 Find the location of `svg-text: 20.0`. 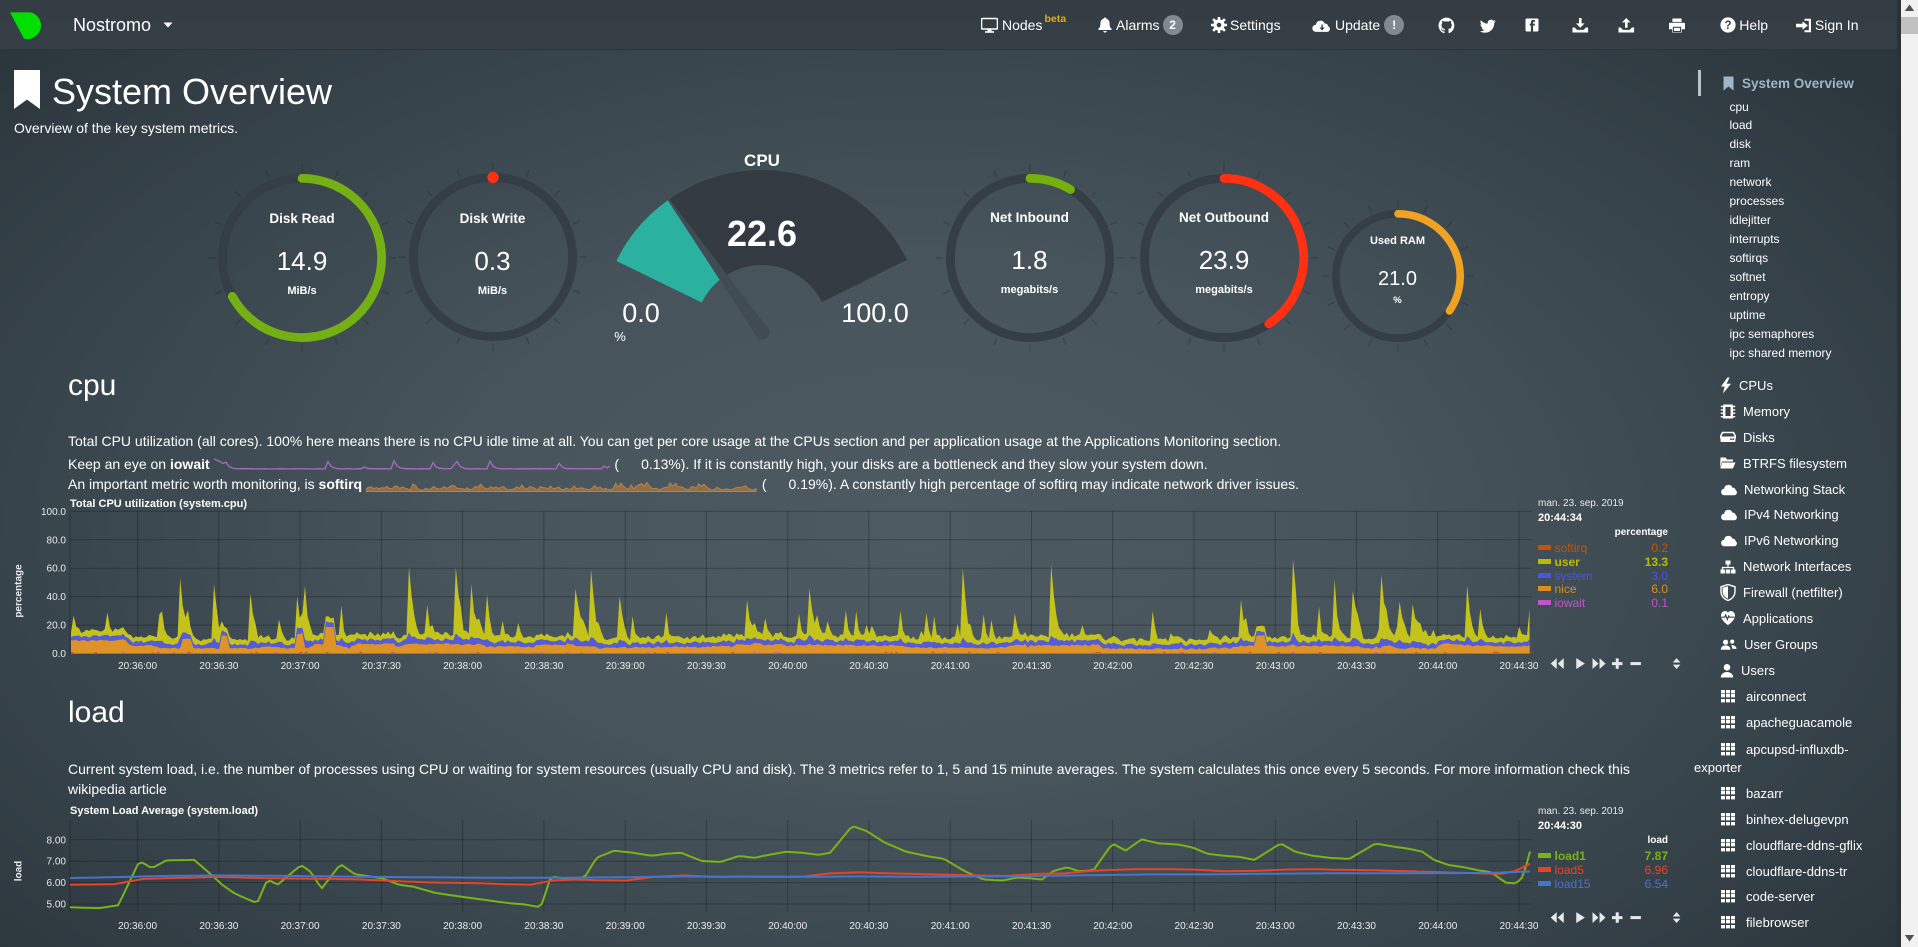

svg-text: 20.0 is located at coordinates (57, 626).